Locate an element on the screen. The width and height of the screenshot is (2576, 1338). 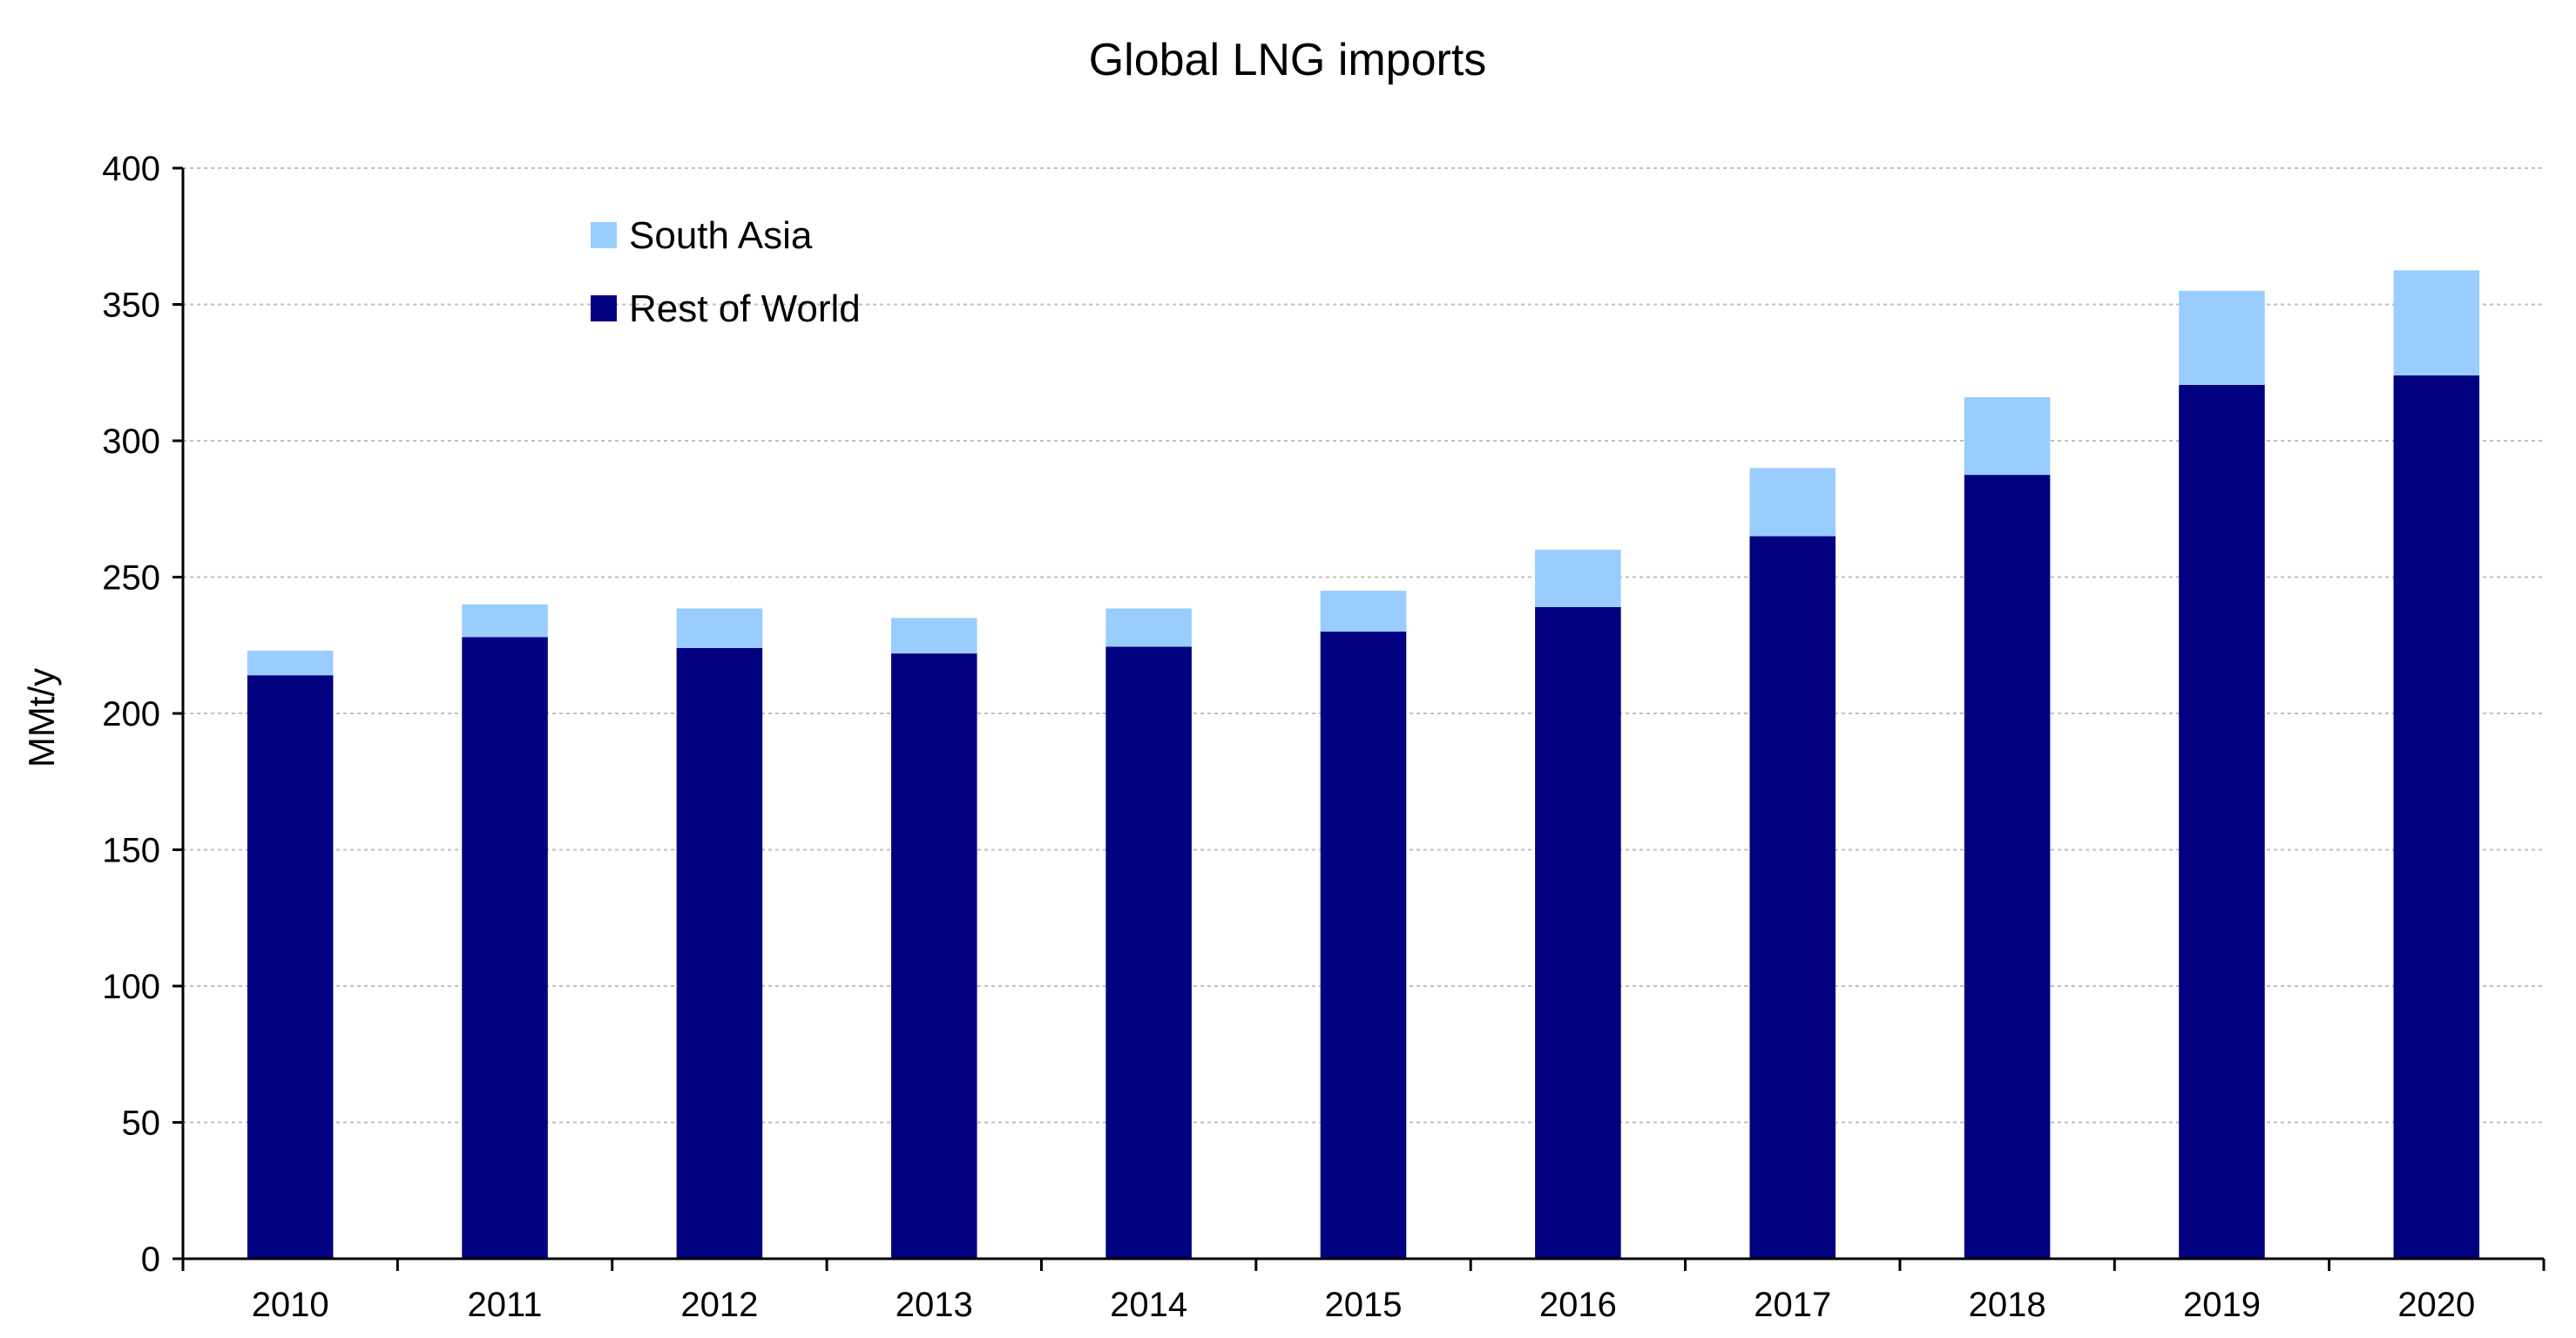
y-tick-label: 300 is located at coordinates (131, 441).